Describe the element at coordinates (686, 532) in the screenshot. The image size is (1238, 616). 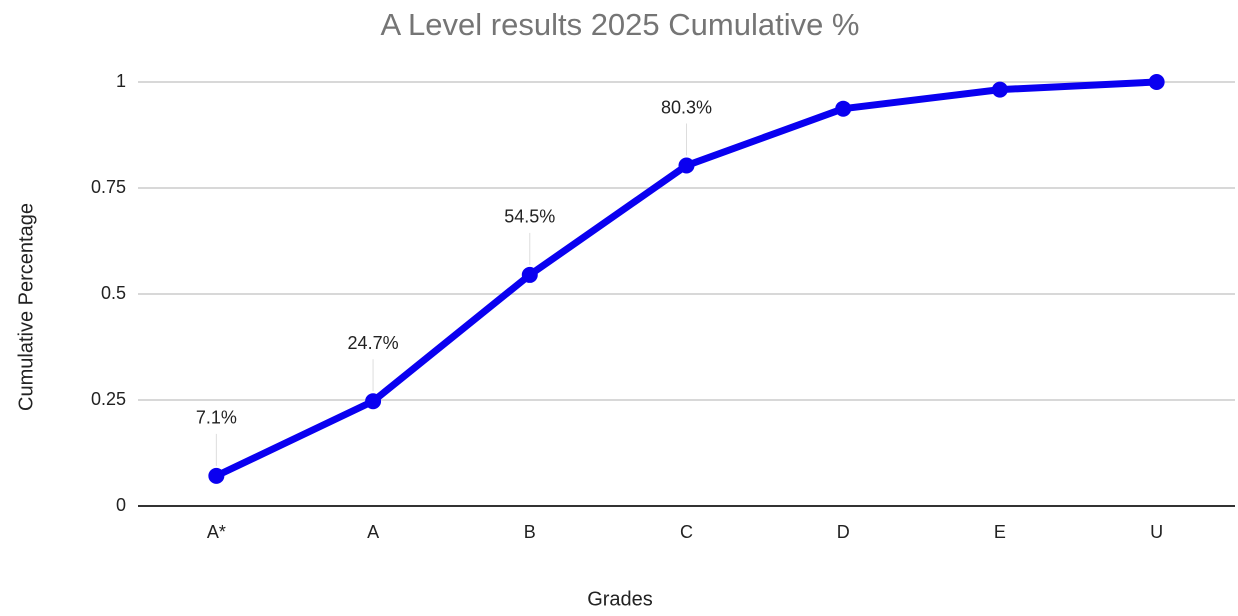
I see `x-tick-label: C` at that location.